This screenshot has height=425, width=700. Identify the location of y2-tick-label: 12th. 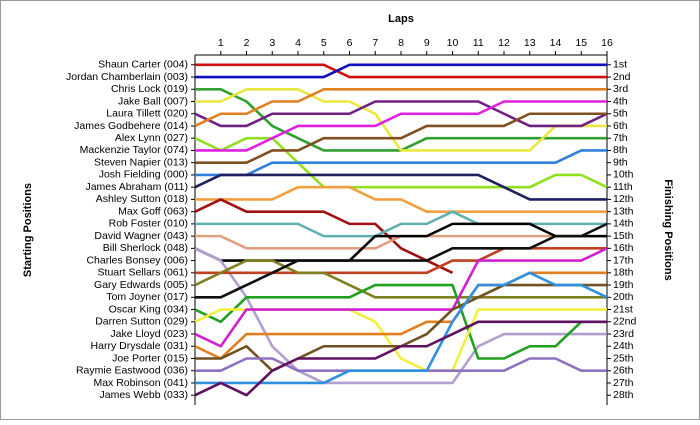
(623, 199).